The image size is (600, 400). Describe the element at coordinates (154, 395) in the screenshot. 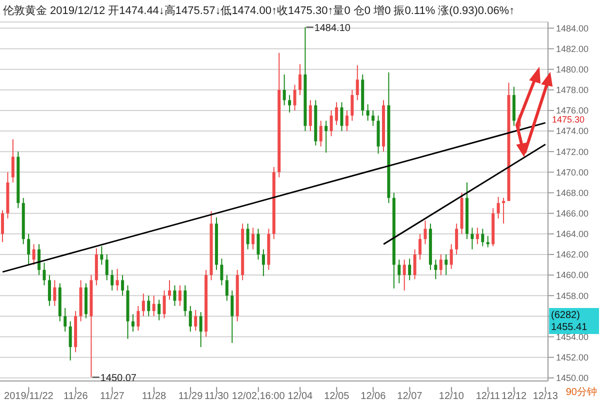

I see `x-tick-label: 11/28` at that location.